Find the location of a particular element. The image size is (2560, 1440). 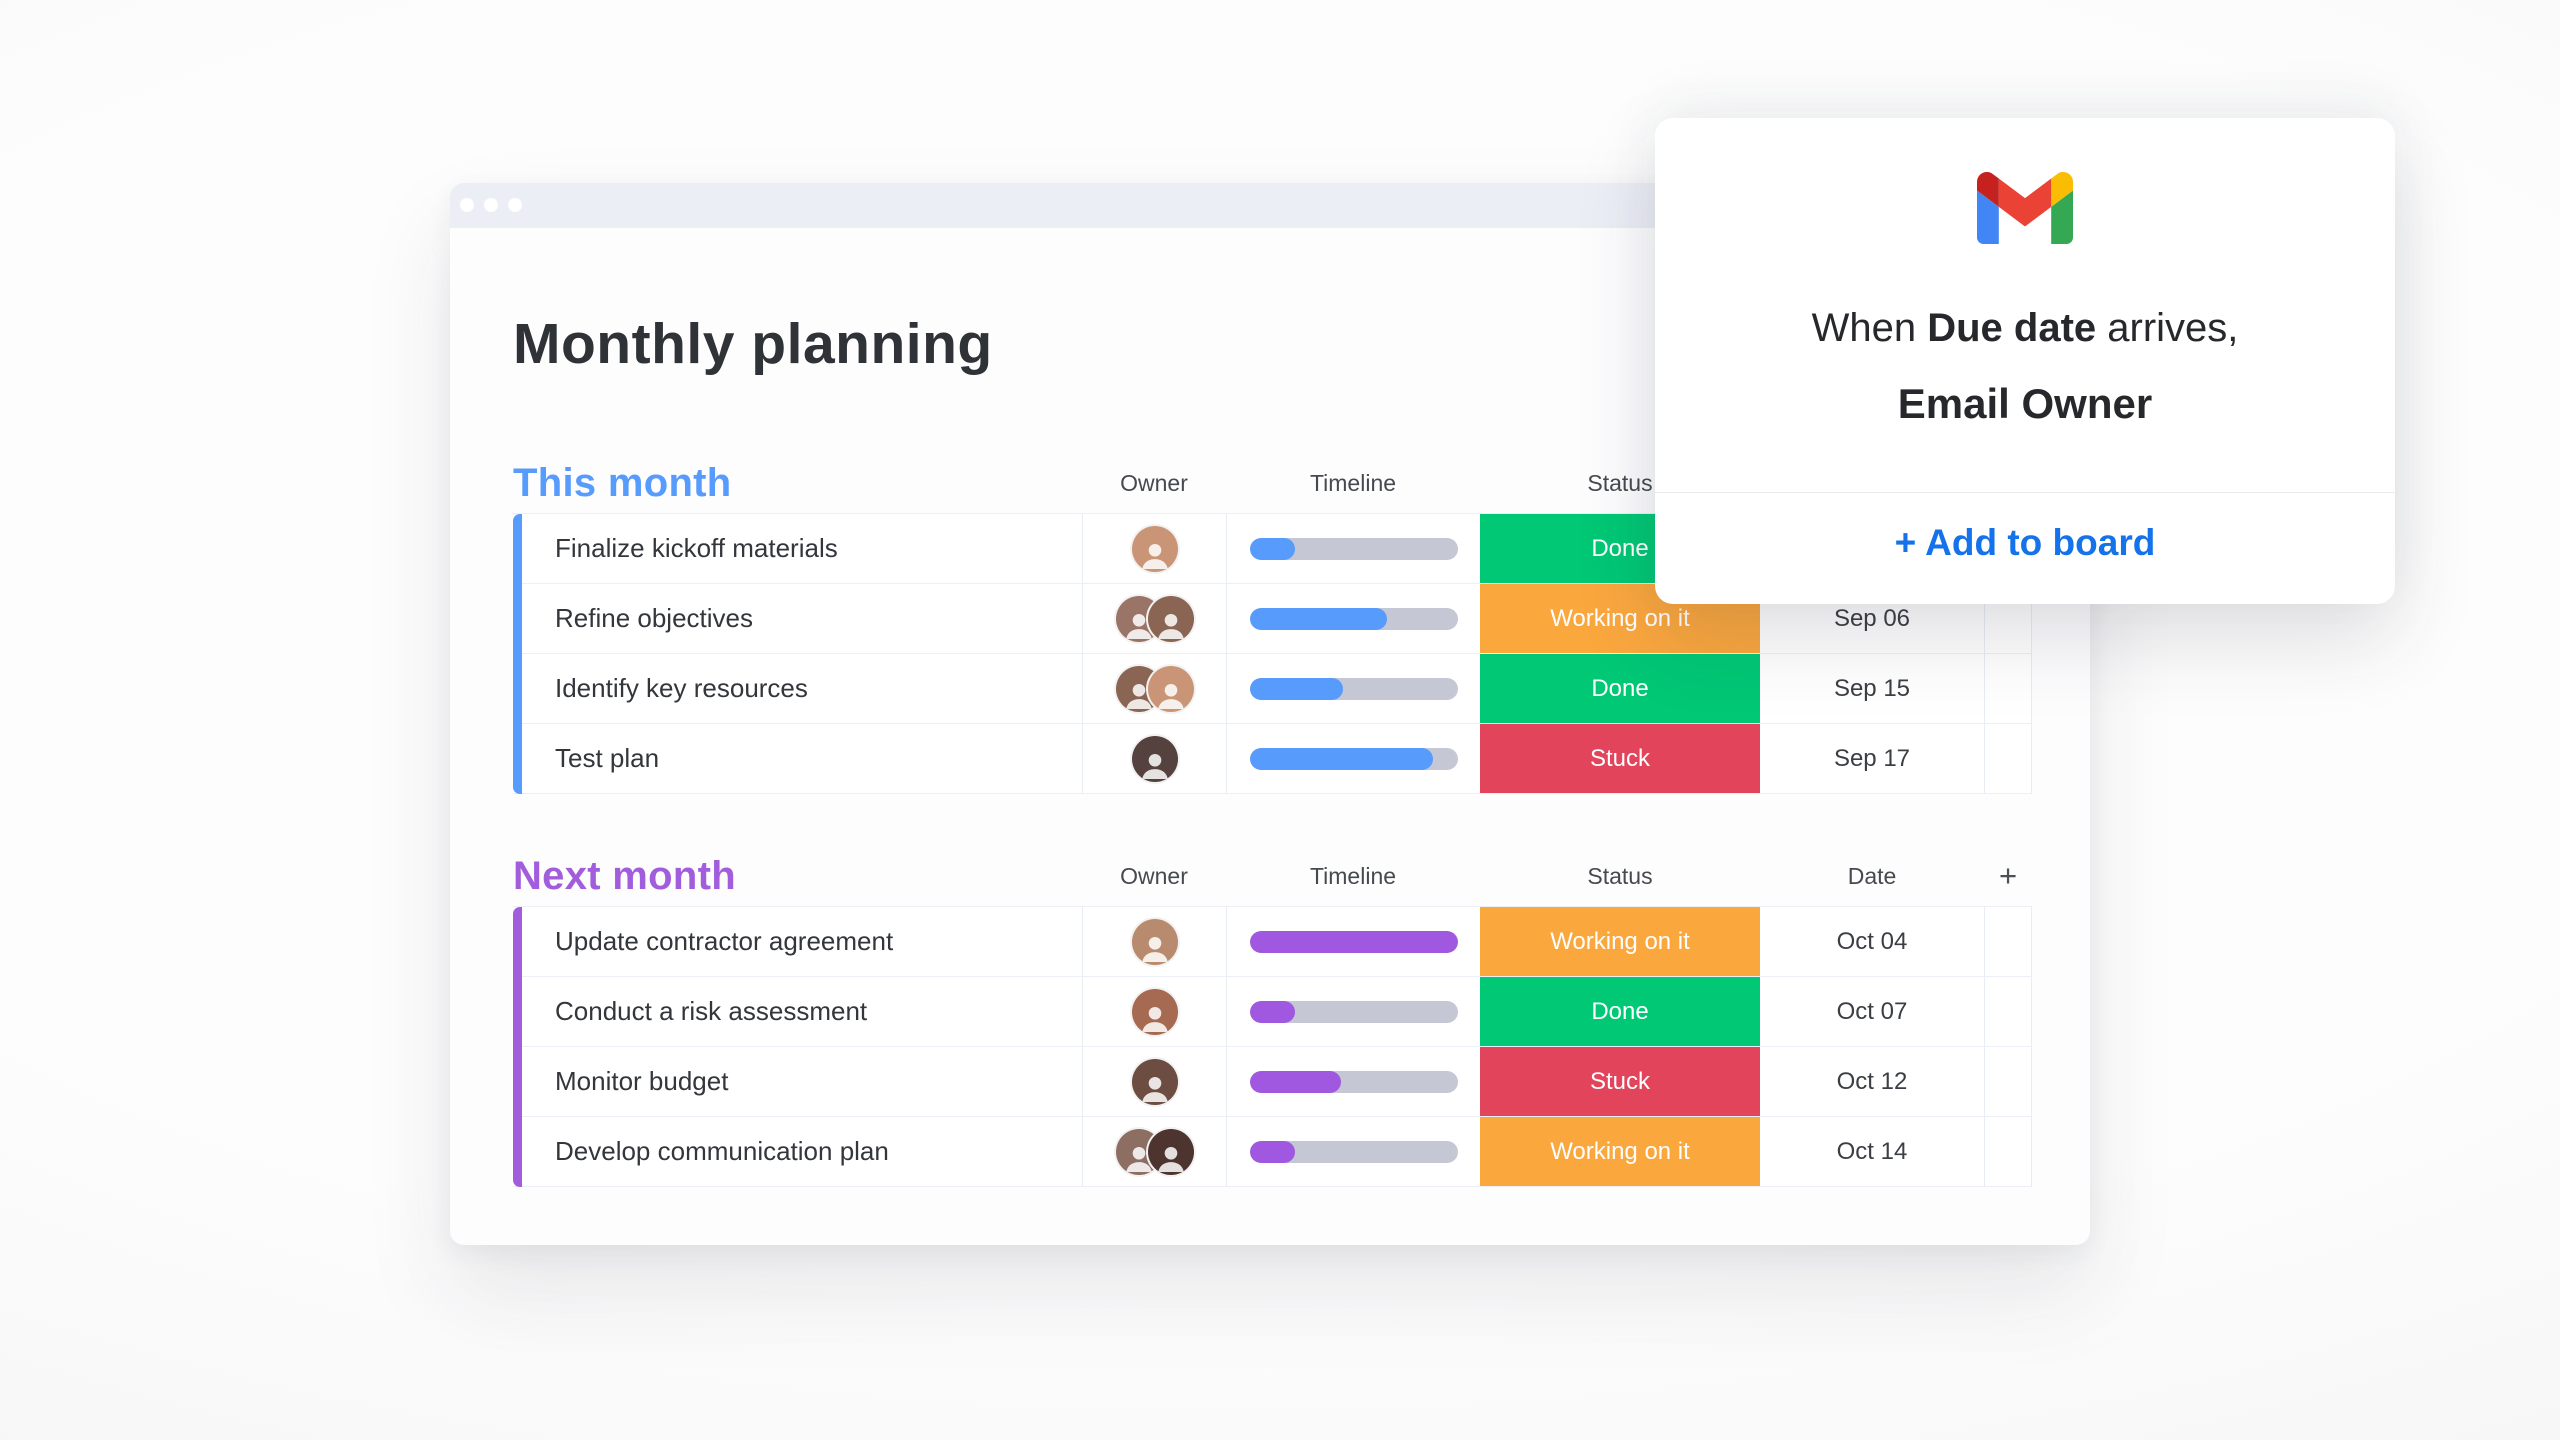

automation-recipe-line1: When Due date arrives, is located at coordinates (2025, 328).